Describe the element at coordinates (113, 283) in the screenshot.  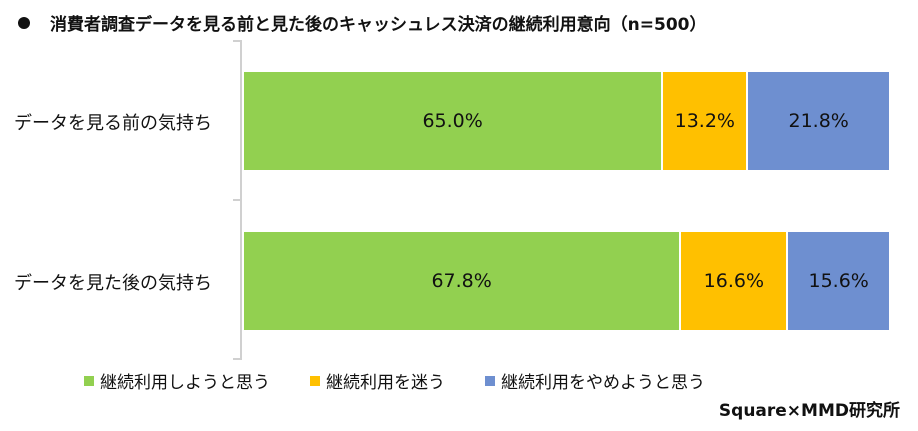
I see `category-label-after: データを見た後の気持ち` at that location.